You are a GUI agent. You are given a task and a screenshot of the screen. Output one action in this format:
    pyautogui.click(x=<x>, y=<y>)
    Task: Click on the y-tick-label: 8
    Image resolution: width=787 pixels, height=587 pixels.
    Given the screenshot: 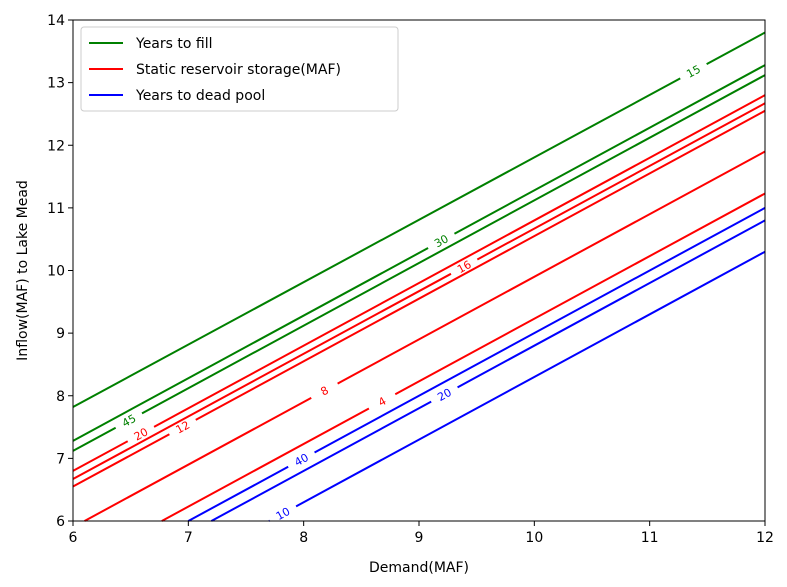 What is the action you would take?
    pyautogui.click(x=60, y=397)
    